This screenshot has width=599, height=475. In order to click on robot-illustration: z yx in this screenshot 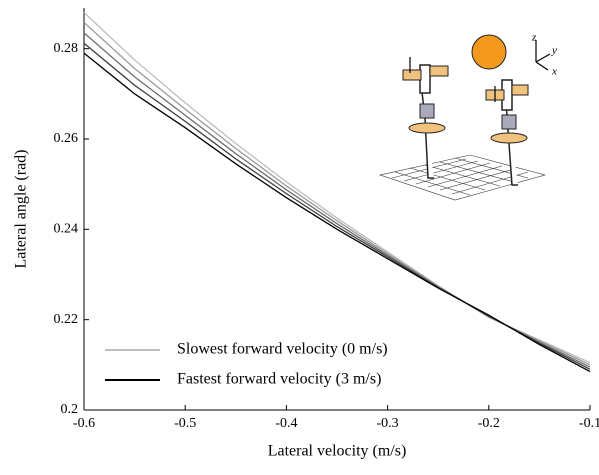, I will do `click(467, 116)`.